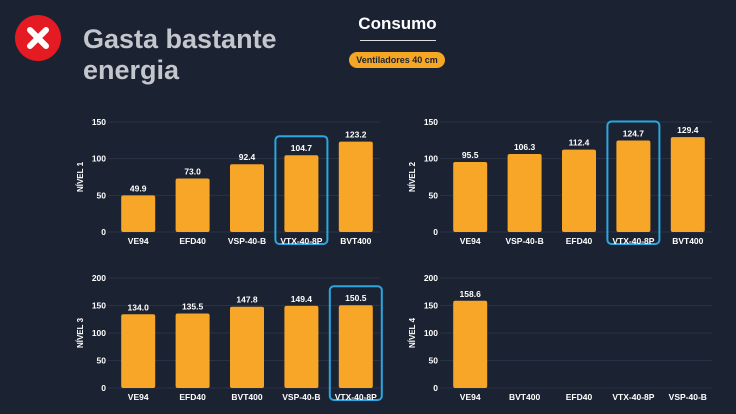  Describe the element at coordinates (302, 148) in the screenshot. I see `data-label: 104.7` at that location.